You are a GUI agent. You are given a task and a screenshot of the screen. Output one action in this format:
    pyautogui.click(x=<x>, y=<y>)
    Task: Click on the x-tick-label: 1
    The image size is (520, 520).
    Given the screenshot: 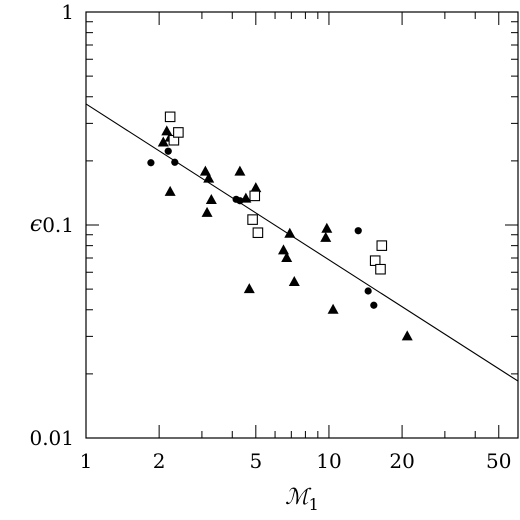 What is the action you would take?
    pyautogui.click(x=86, y=461)
    